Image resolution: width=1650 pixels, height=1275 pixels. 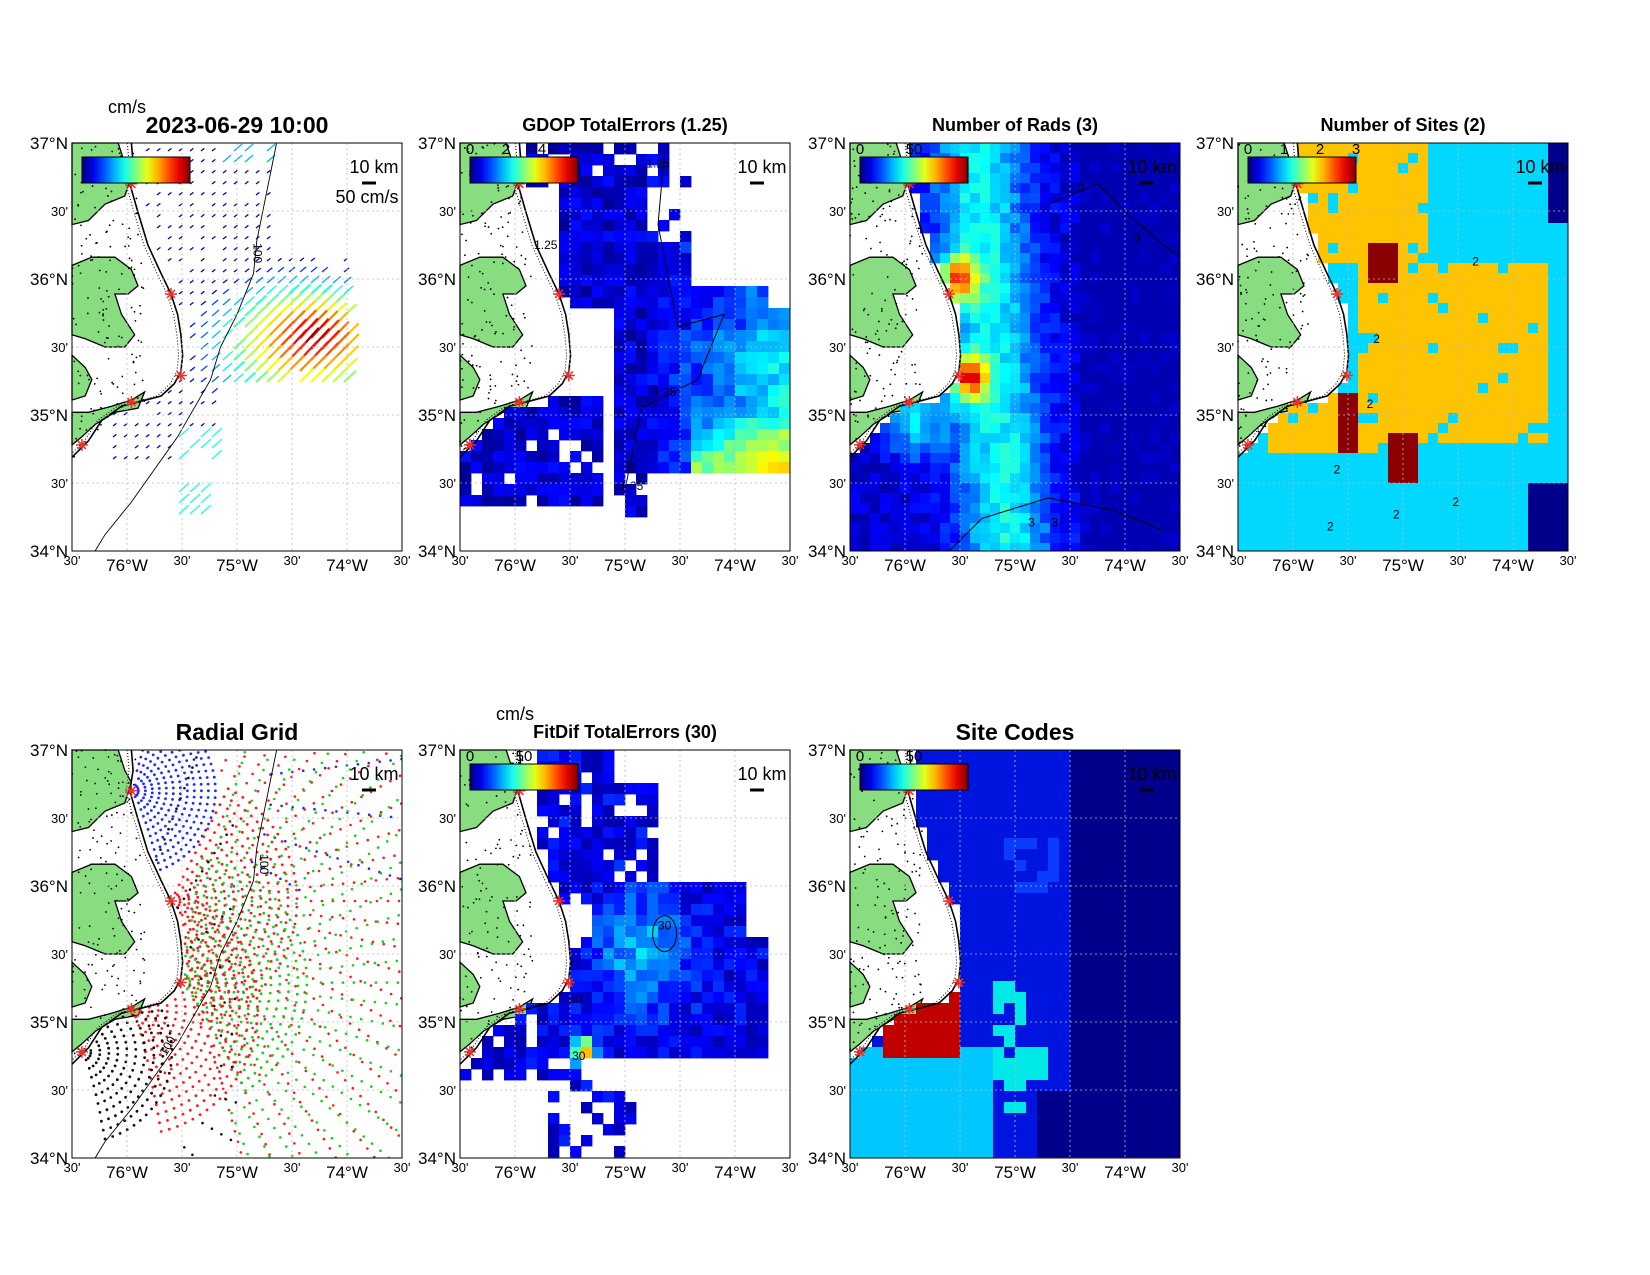 What do you see at coordinates (136, 170) in the screenshot?
I see `colorbar` at bounding box center [136, 170].